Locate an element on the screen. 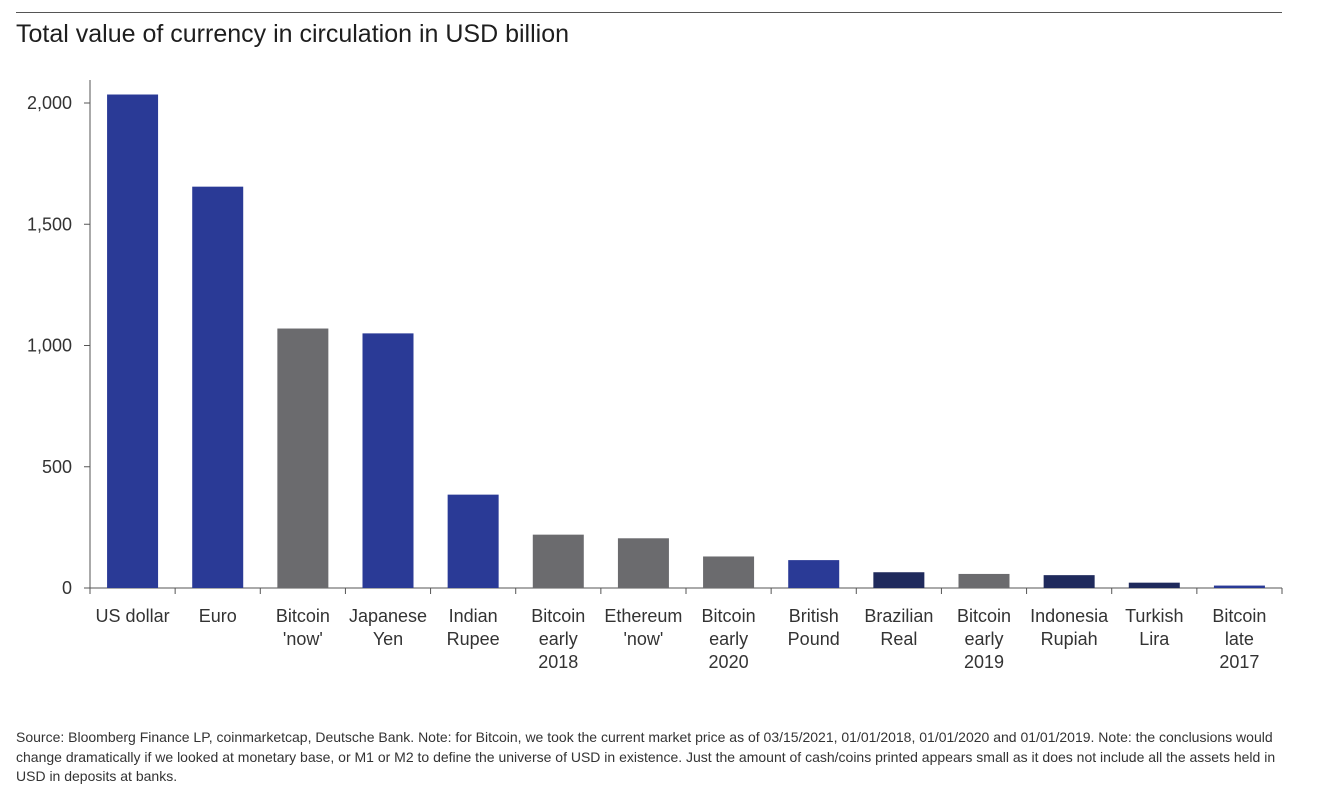 The height and width of the screenshot is (798, 1328). x-tick-label: Brazilian Real is located at coordinates (898, 627).